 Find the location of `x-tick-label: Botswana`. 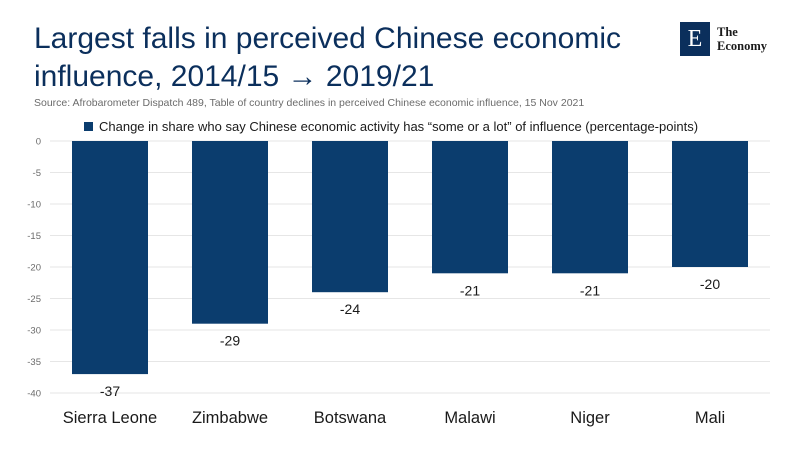

x-tick-label: Botswana is located at coordinates (350, 418).